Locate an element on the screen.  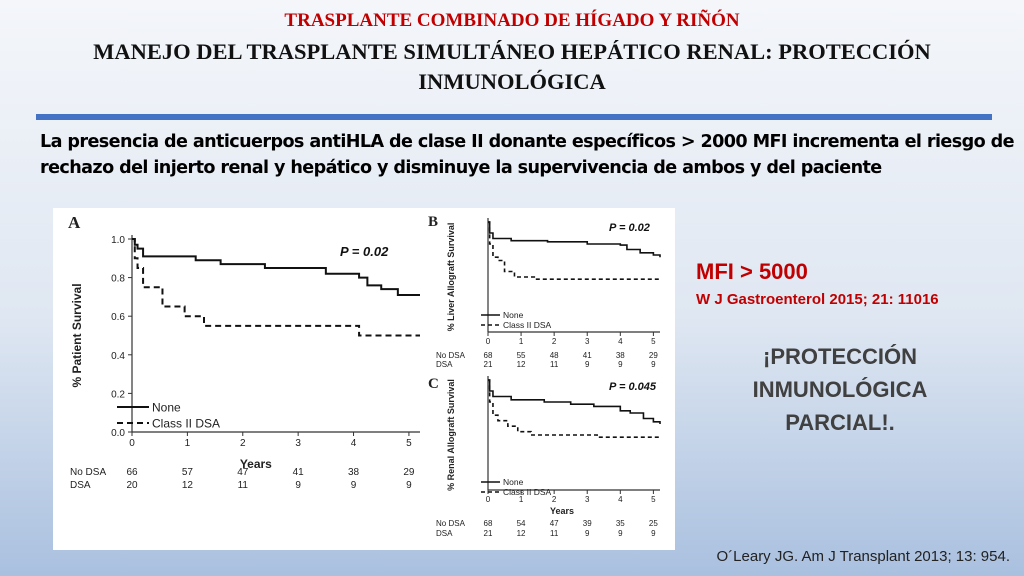
panel-c-x-tick-label: 1 is located at coordinates (521, 499).